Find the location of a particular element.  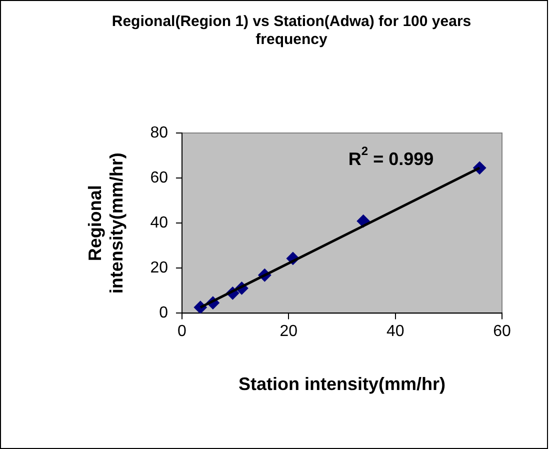

y-tick-label: 20 is located at coordinates (159, 268).